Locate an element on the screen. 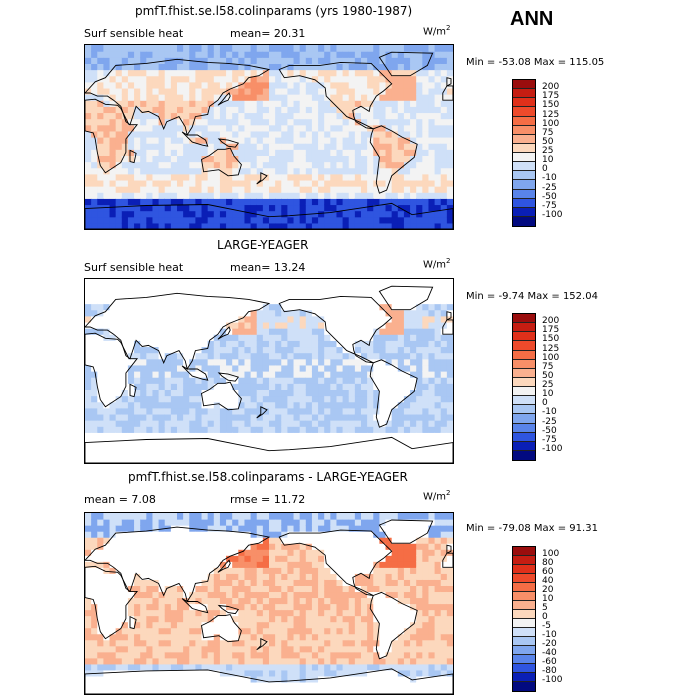 This screenshot has height=700, width=700. colorbar-label: -40 is located at coordinates (549, 653).